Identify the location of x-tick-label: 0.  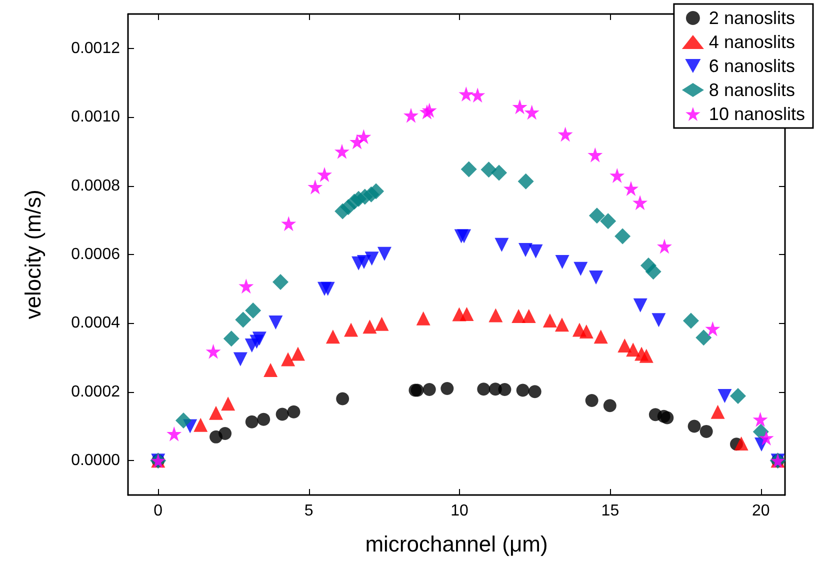
(158, 511).